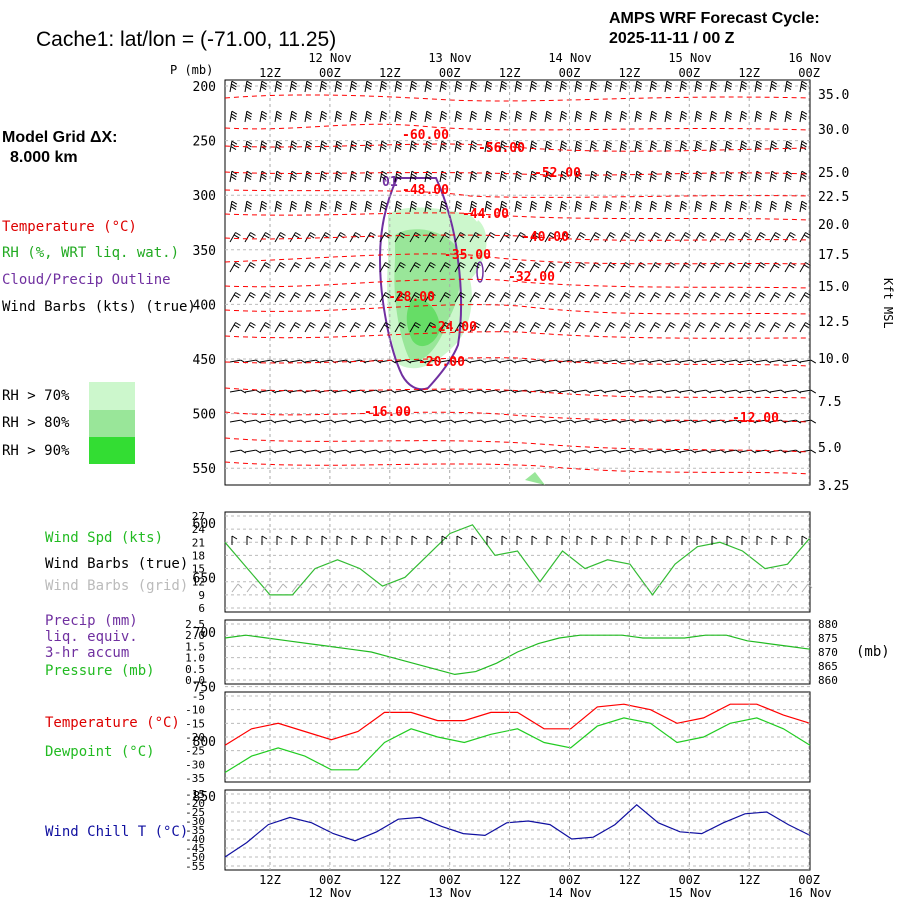 The image size is (900, 900). I want to click on wind-chill-tick: -20, so click(195, 803).